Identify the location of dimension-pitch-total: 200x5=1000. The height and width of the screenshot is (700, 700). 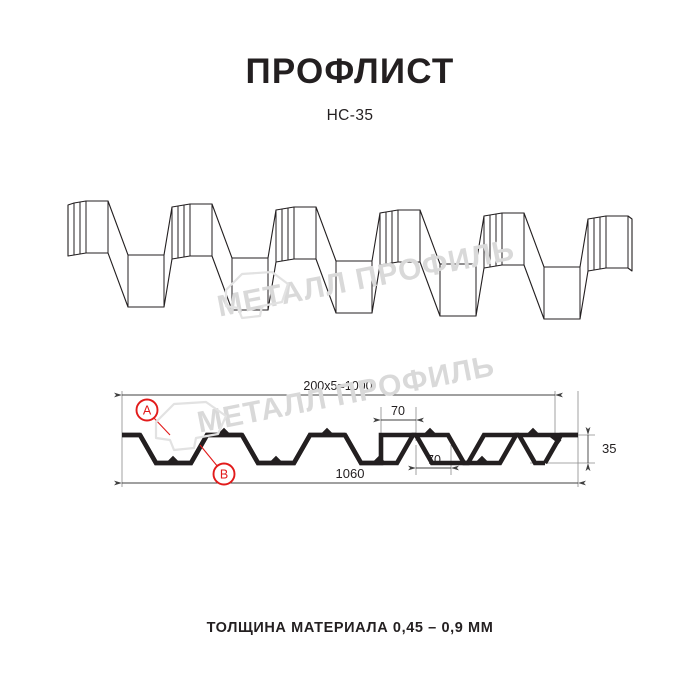
(338, 388).